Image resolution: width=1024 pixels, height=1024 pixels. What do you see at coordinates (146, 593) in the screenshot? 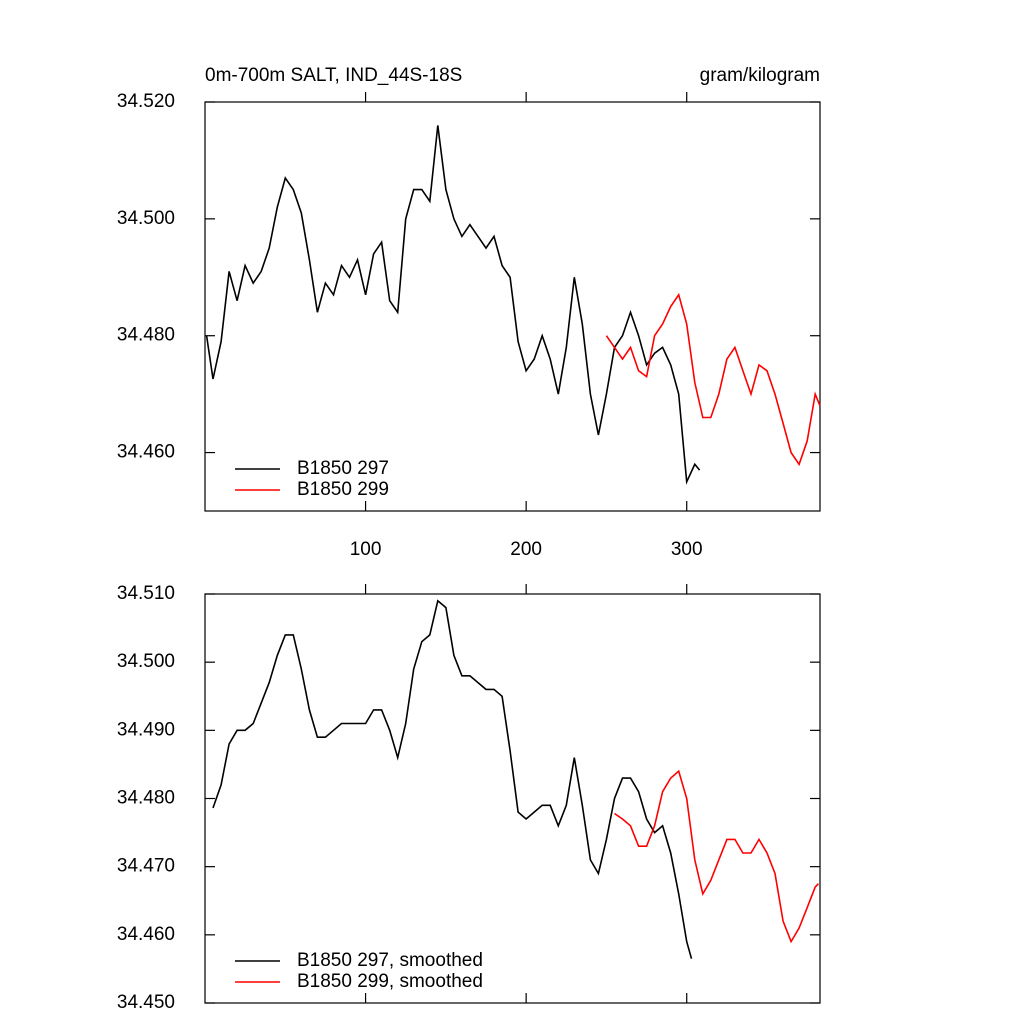
I see `y-tick-label: 34.510` at bounding box center [146, 593].